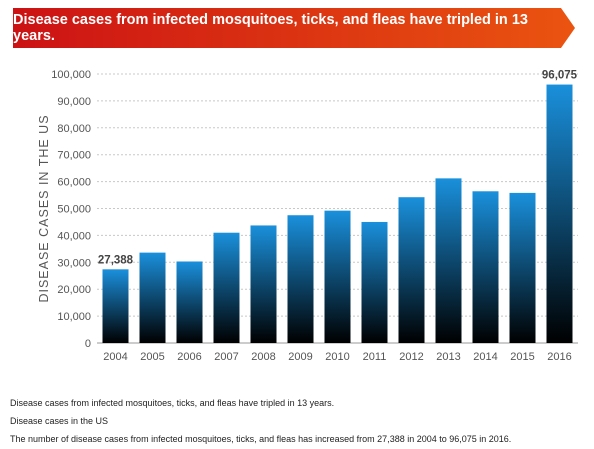 This screenshot has width=594, height=449. Describe the element at coordinates (74, 263) in the screenshot. I see `y-tick-label: 30,000` at that location.